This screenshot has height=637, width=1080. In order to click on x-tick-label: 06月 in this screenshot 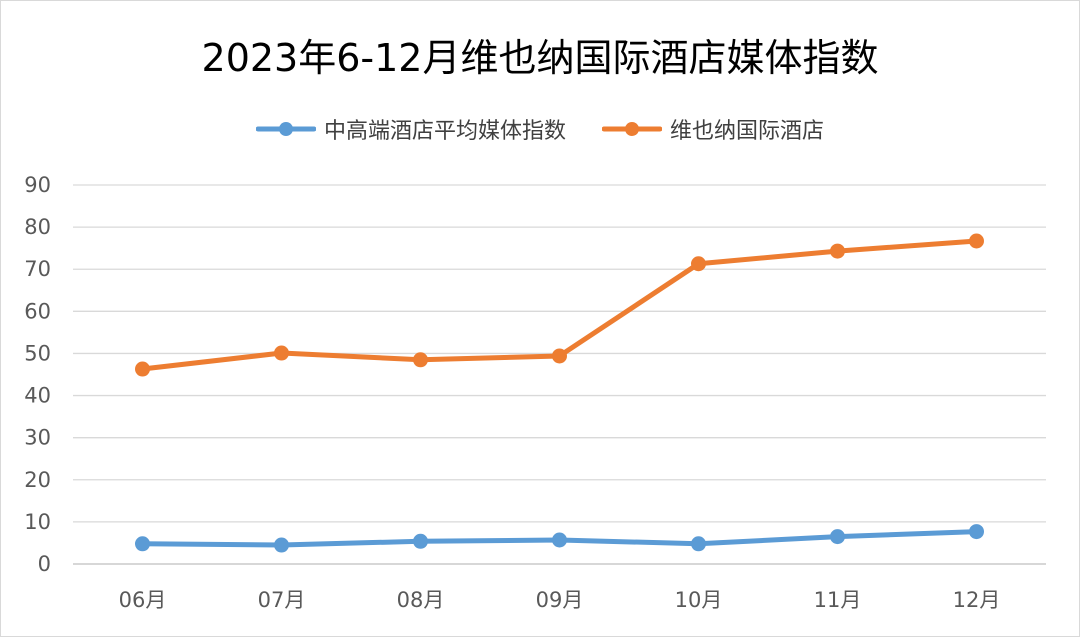, I will do `click(143, 600)`.